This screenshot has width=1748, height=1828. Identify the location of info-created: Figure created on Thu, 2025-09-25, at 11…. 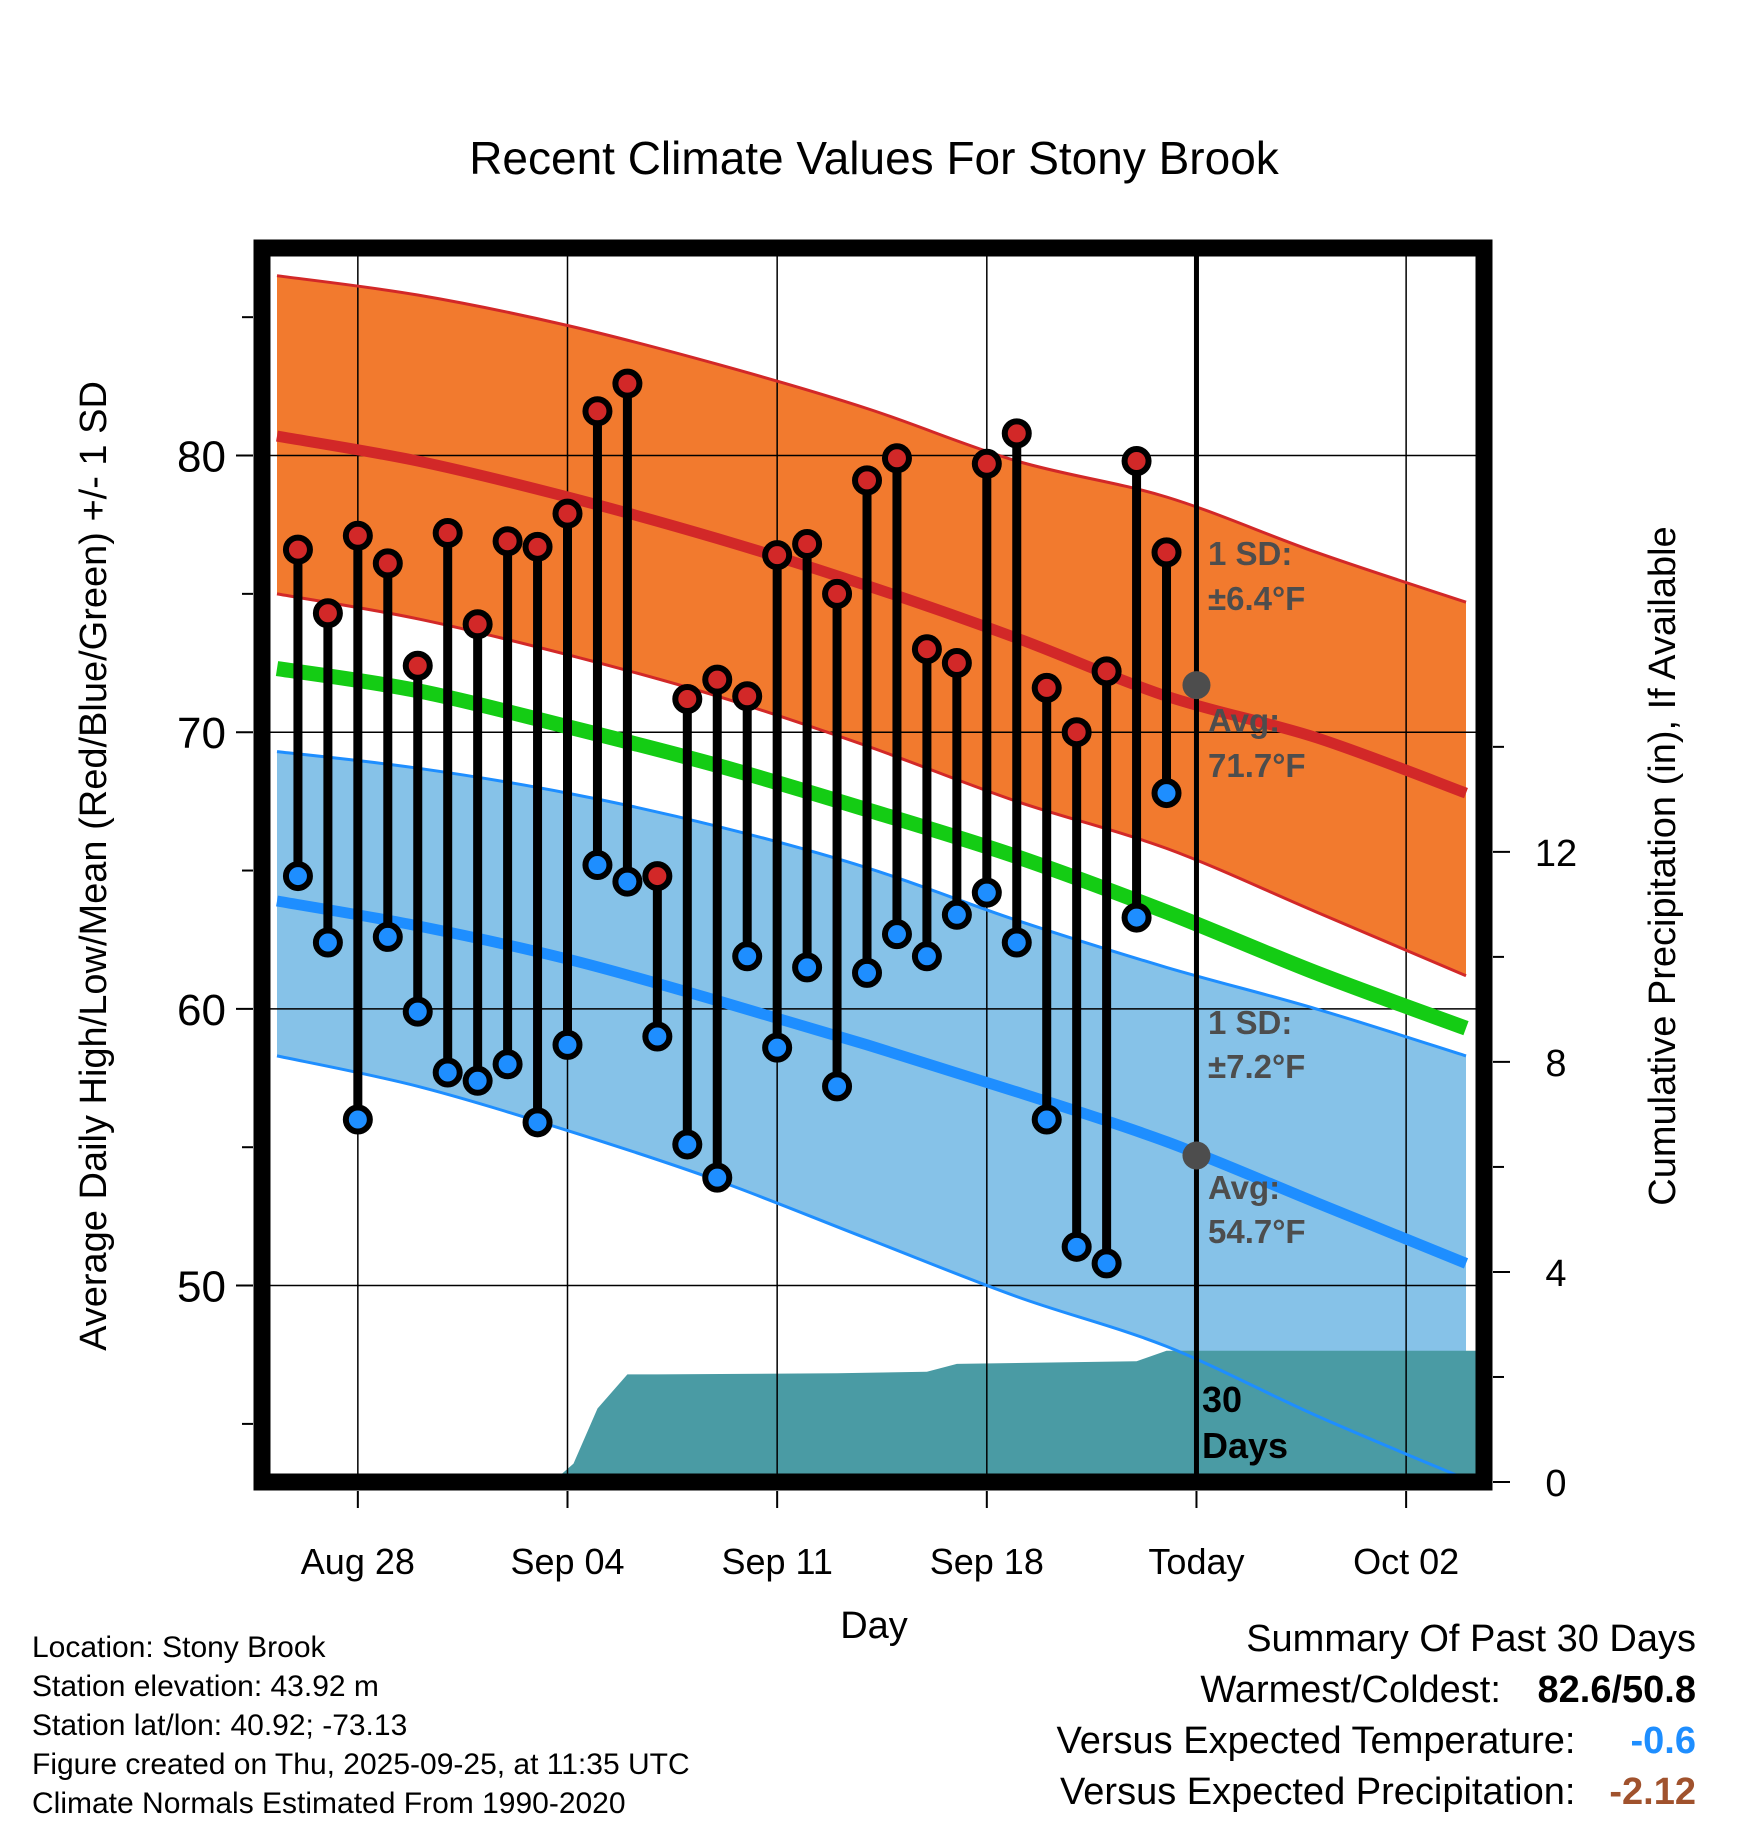
(361, 1764).